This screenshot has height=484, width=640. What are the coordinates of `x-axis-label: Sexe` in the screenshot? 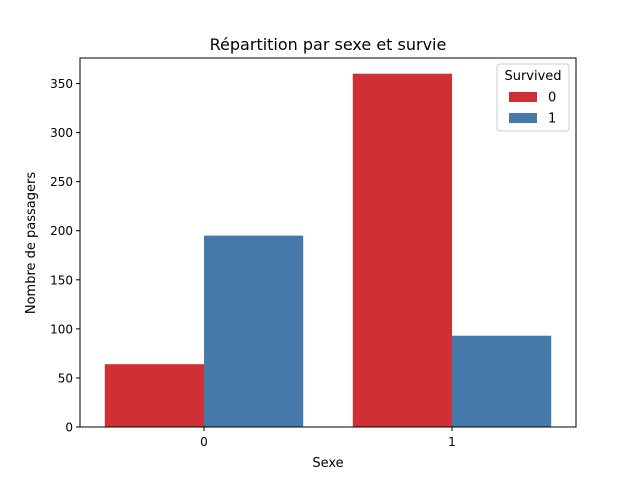 It's located at (327, 463).